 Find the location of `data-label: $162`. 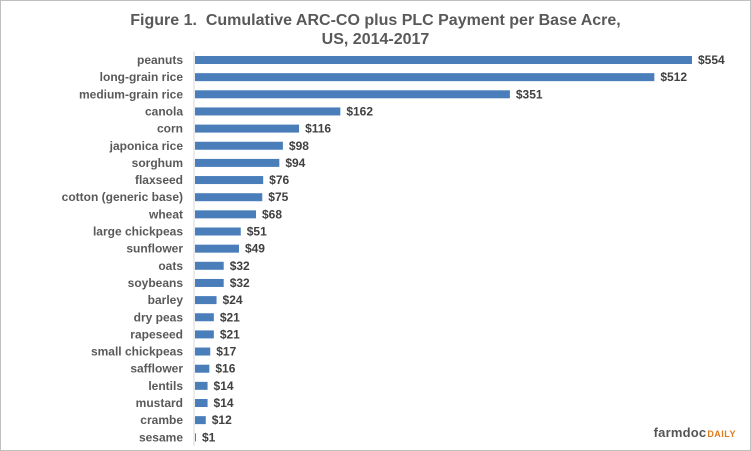

data-label: $162 is located at coordinates (359, 111).